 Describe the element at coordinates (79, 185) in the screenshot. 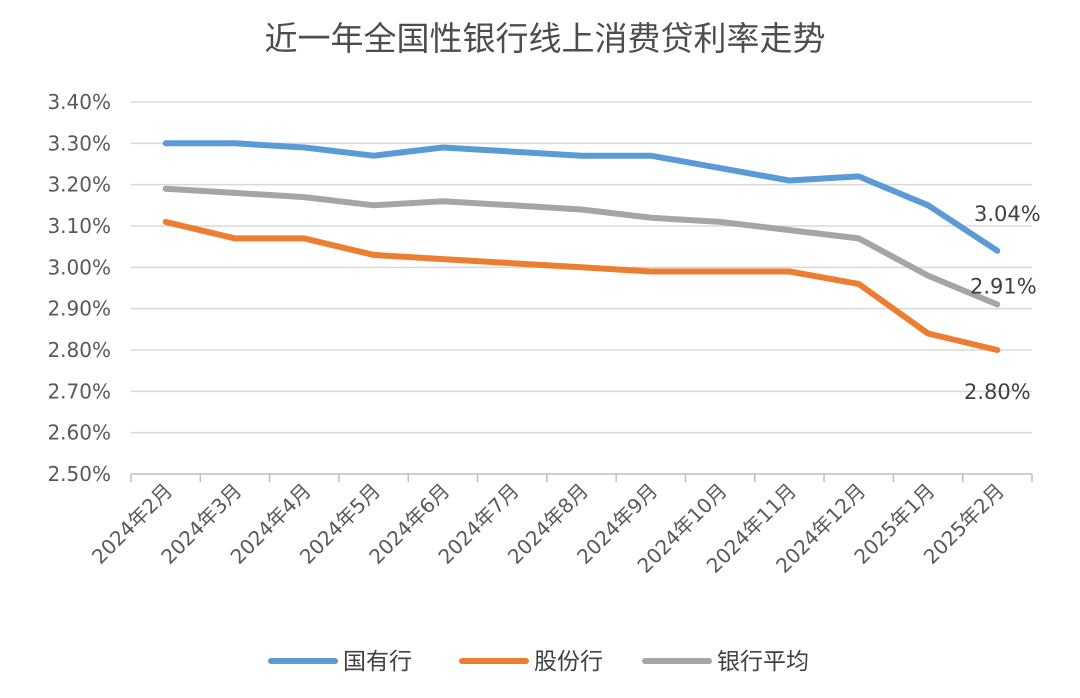

I see `y-tick-label: 3.20%` at that location.